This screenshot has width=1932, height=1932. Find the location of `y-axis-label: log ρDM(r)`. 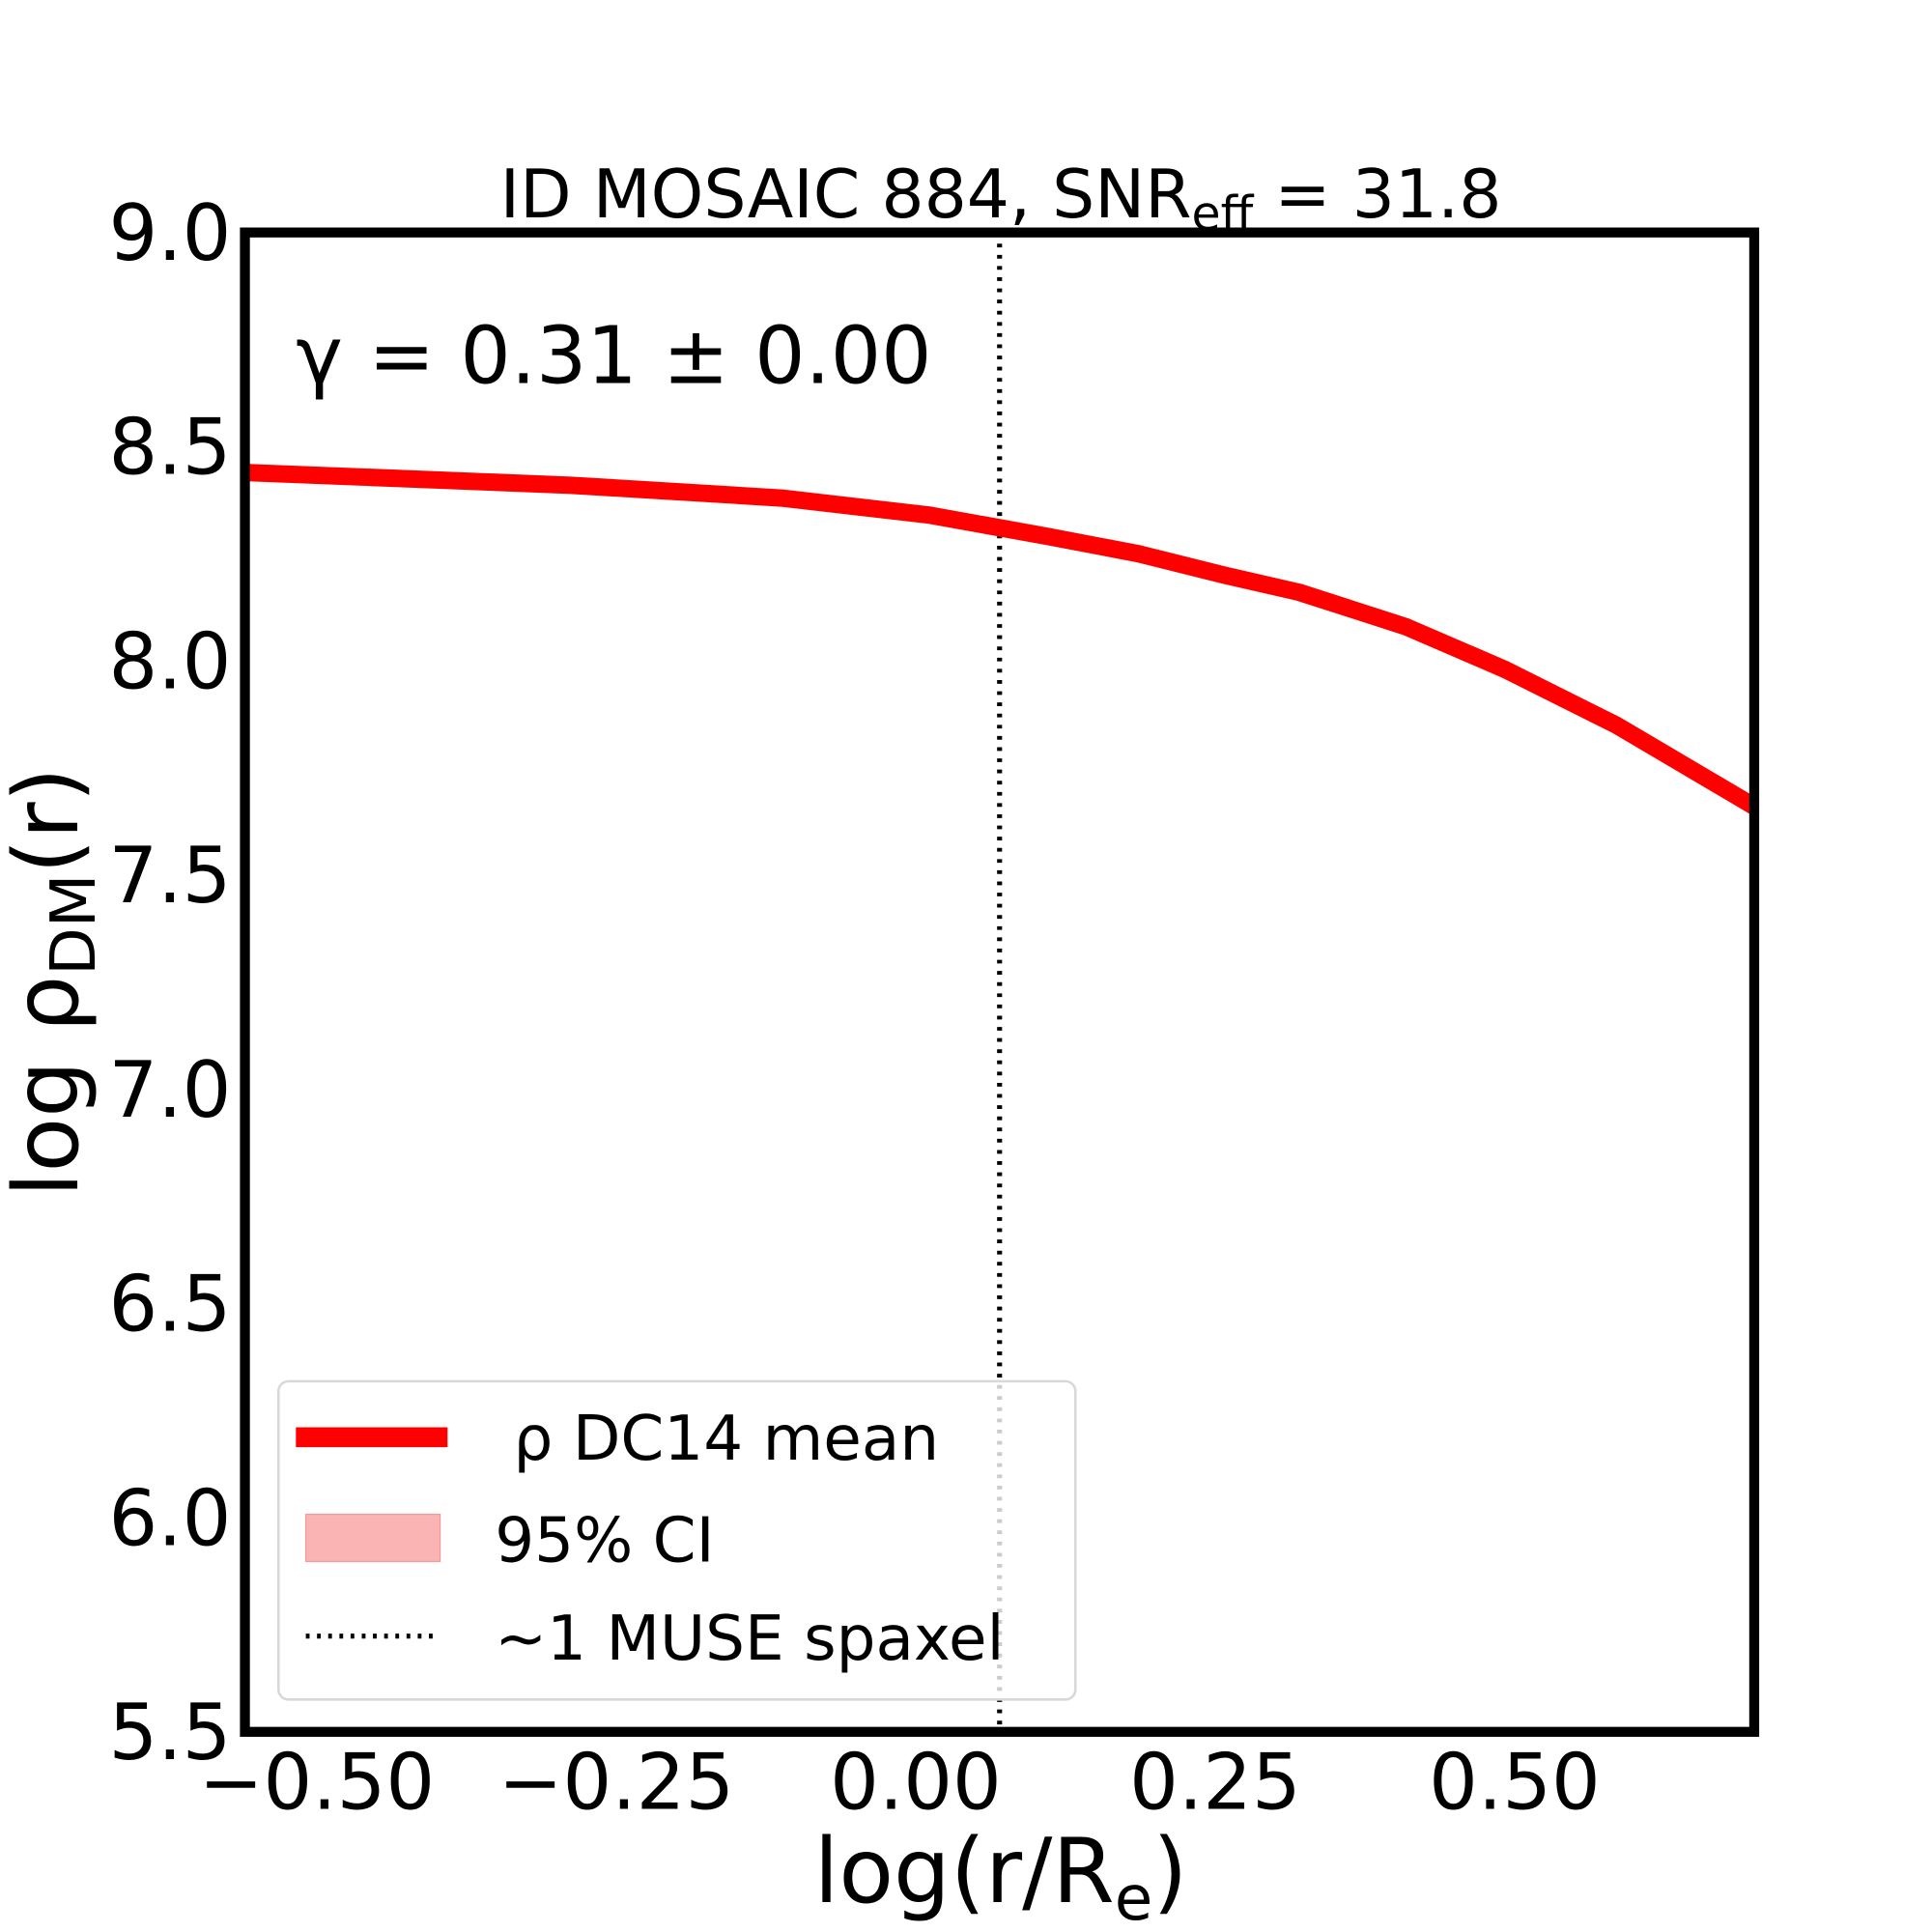

y-axis-label: log ρDM(r) is located at coordinates (55, 982).